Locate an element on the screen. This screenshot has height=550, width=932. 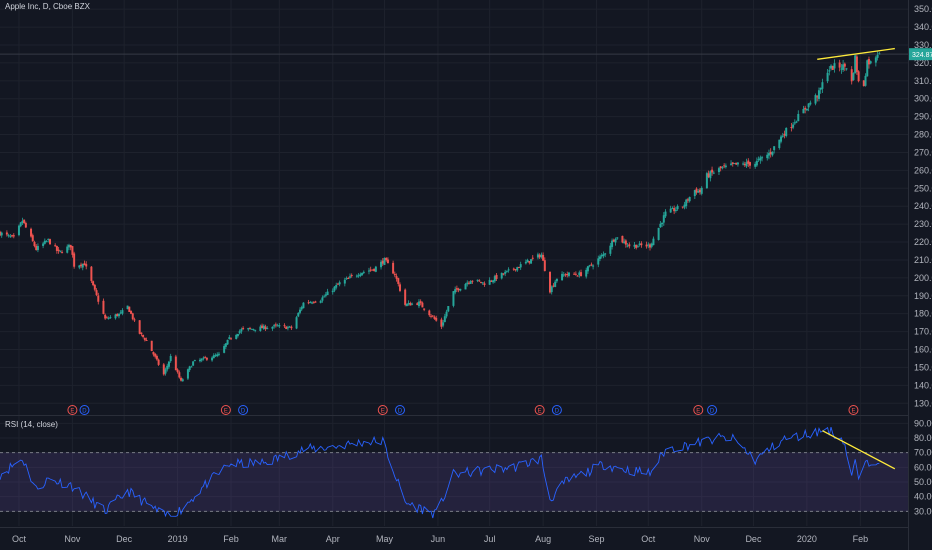
rsi-tick-label: 40.00 is located at coordinates (923, 497).